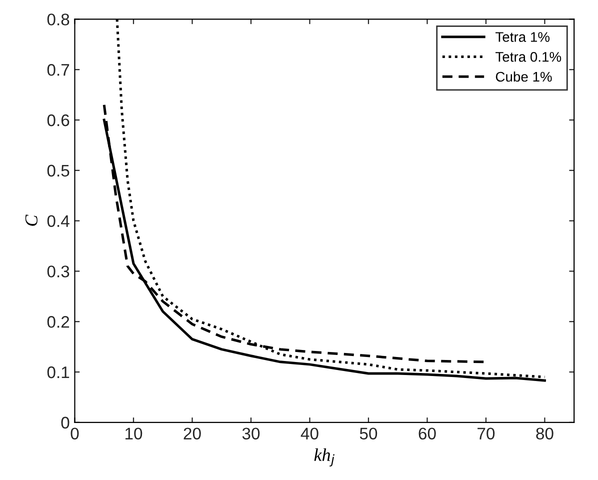 The image size is (598, 480). What do you see at coordinates (486, 434) in the screenshot?
I see `x-tick-label: 70` at bounding box center [486, 434].